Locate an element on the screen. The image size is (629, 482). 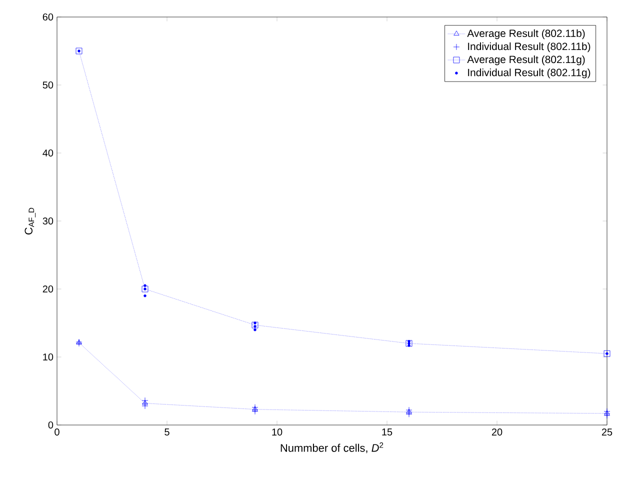
y-tick-label: 0 is located at coordinates (51, 425).